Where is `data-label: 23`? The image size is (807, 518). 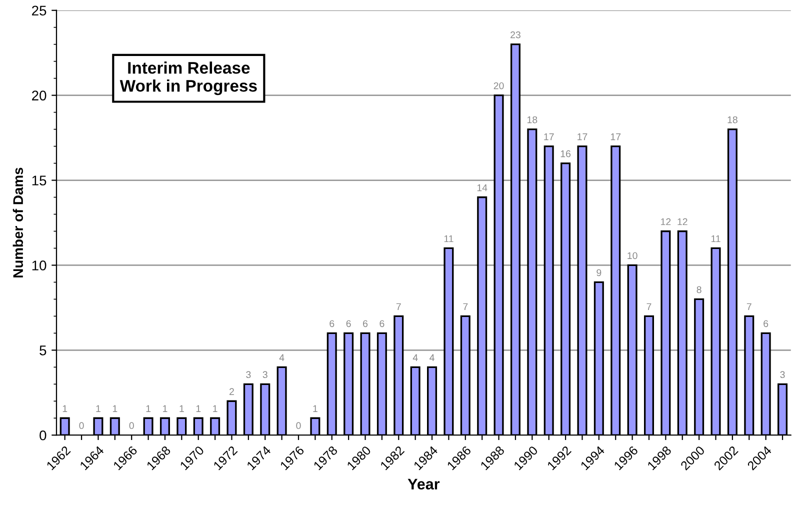 data-label: 23 is located at coordinates (515, 34).